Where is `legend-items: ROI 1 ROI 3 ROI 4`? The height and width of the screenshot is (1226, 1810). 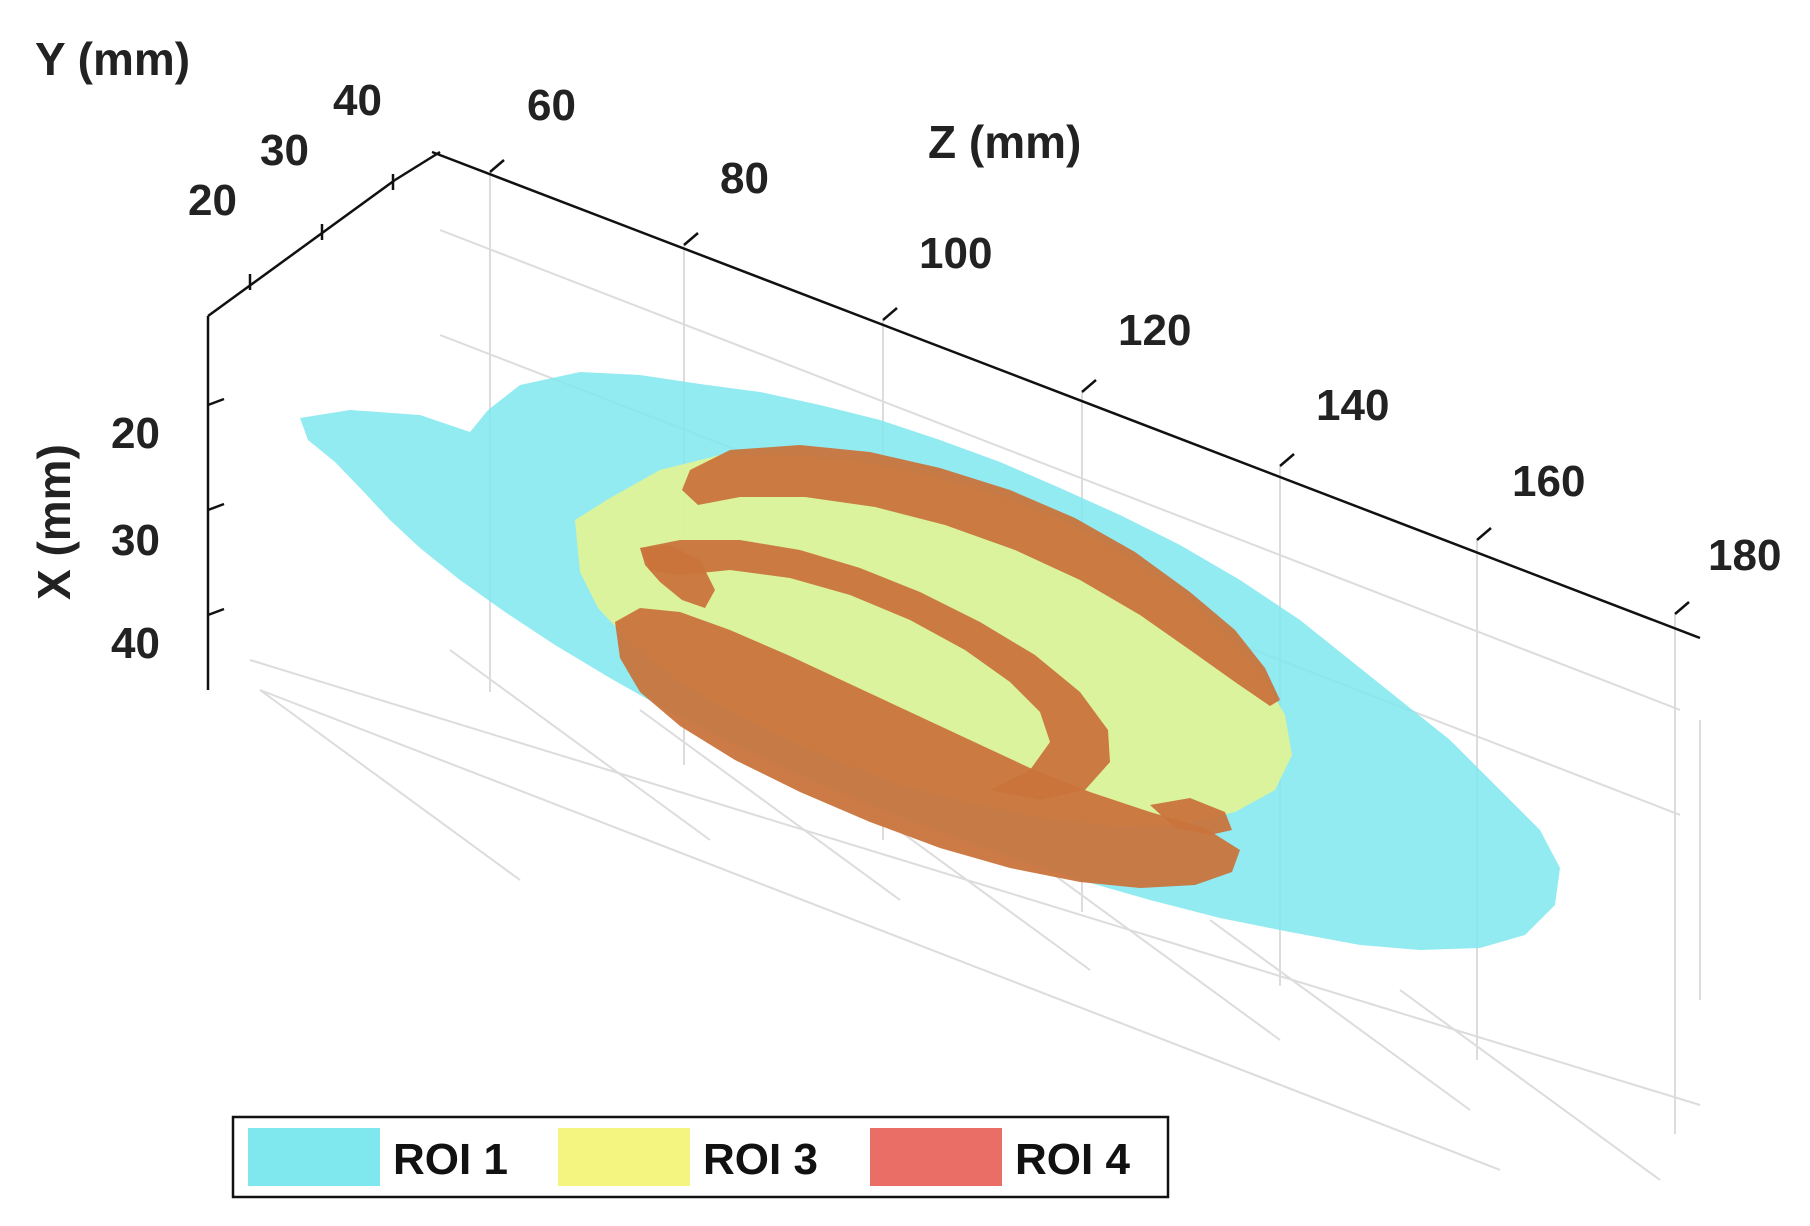 legend-items: ROI 1 ROI 3 ROI 4 is located at coordinates (689, 1157).